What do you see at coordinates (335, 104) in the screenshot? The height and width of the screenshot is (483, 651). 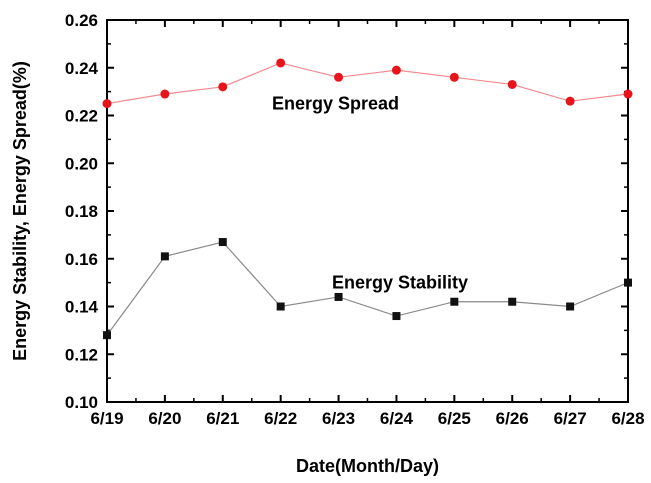 I see `series-label-energy-spread: Energy Spread` at bounding box center [335, 104].